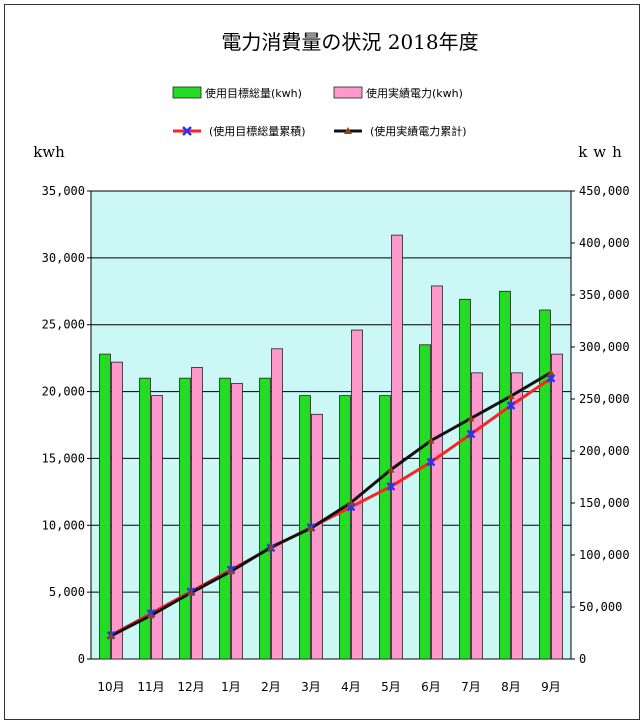 This screenshot has width=644, height=724. Describe the element at coordinates (604, 347) in the screenshot. I see `right-tick-label: 300,000` at that location.